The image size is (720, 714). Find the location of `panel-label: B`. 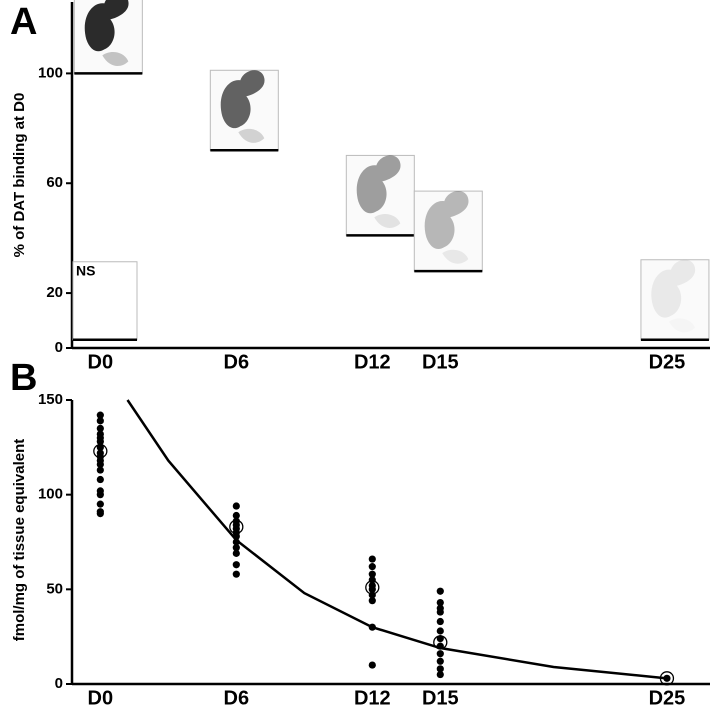

panel-label: B is located at coordinates (23, 378).